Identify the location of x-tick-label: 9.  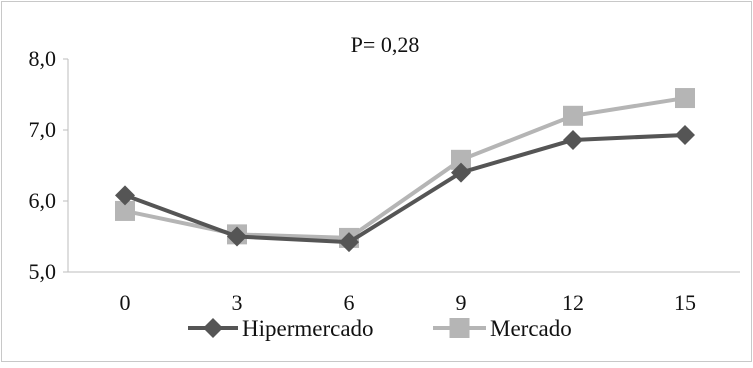
(461, 302).